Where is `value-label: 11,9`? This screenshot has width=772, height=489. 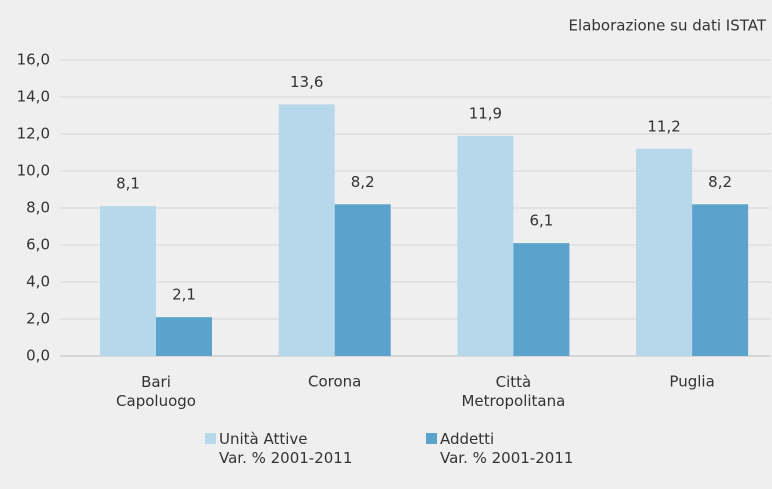
value-label: 11,9 is located at coordinates (485, 113).